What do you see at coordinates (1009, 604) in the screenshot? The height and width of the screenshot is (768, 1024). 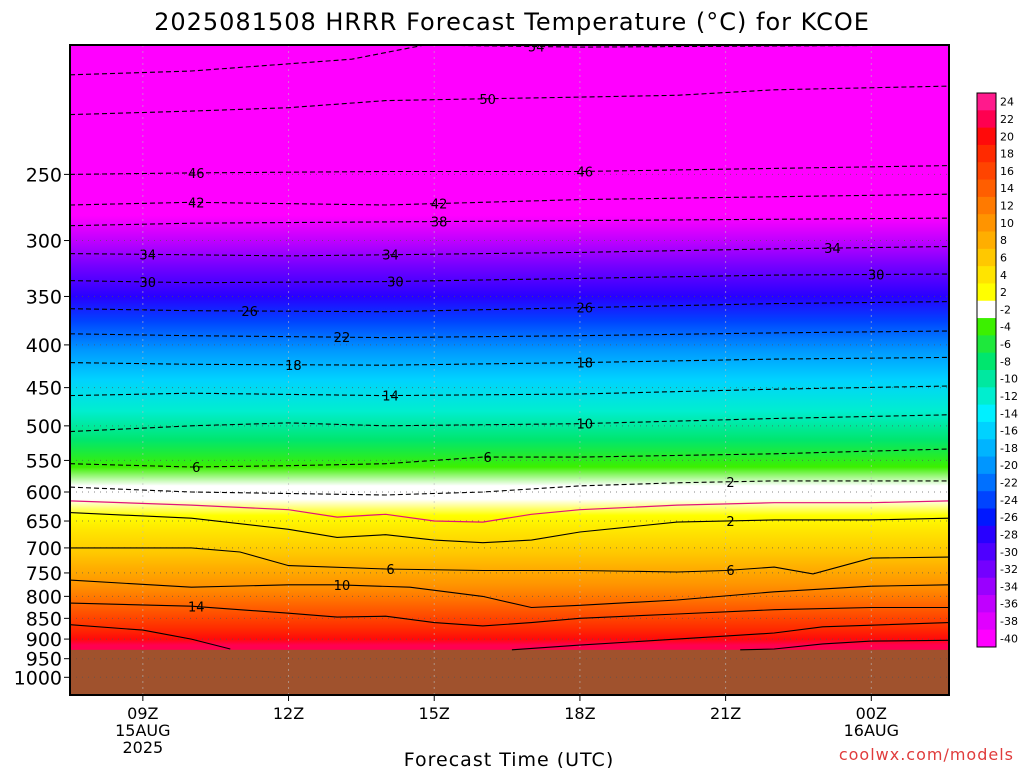 I see `colorbar-label: -36` at bounding box center [1009, 604].